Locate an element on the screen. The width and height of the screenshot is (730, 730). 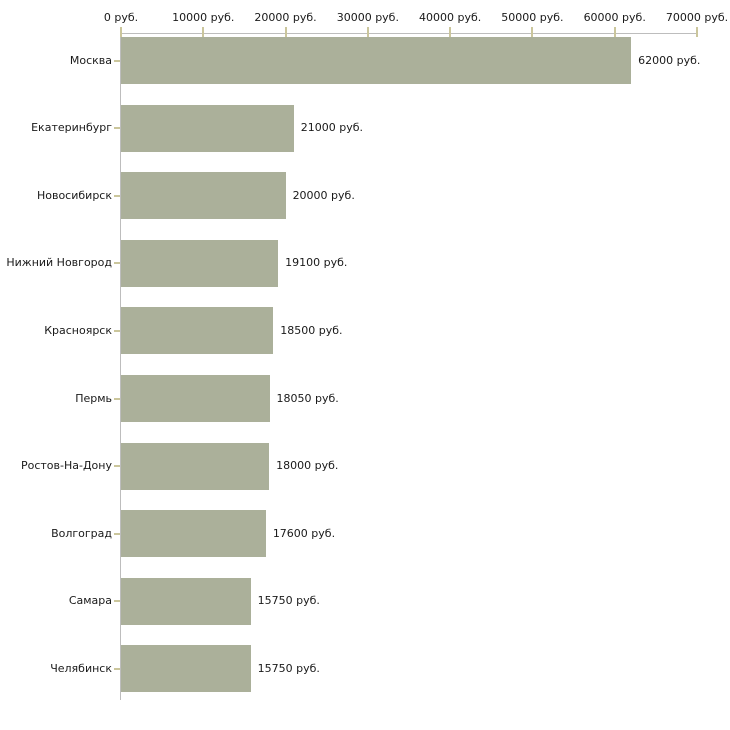
category-label: Екатеринбург is located at coordinates (71, 128).